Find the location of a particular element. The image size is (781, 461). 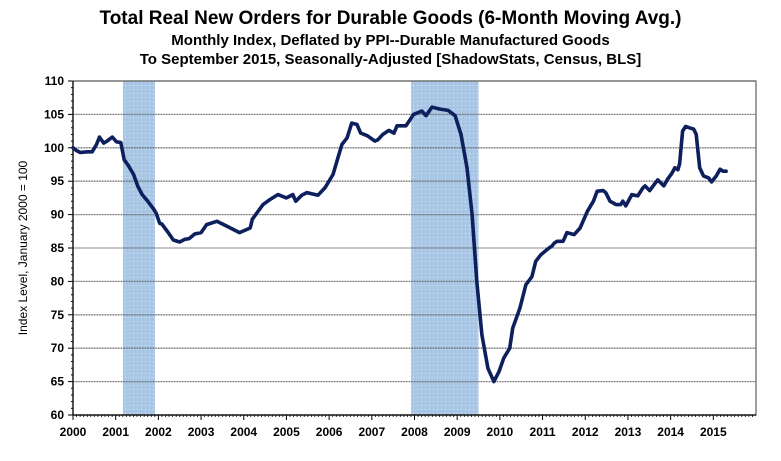

x-tick-label-2014: 2014 is located at coordinates (670, 432).